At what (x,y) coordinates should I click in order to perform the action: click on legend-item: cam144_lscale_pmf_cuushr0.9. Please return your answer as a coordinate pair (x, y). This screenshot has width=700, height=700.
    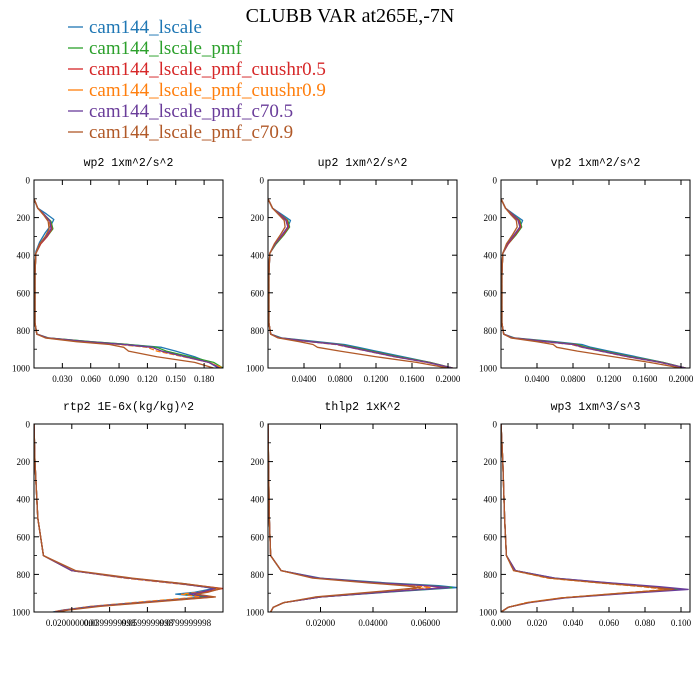
    Looking at the image, I should click on (197, 90).